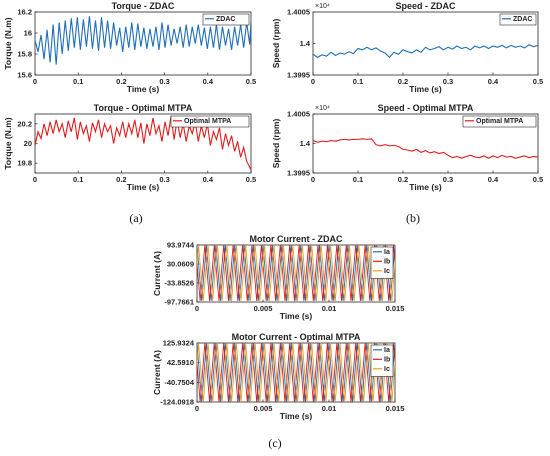  I want to click on chart-title: Motor Current - Optimal MTPA, so click(296, 337).